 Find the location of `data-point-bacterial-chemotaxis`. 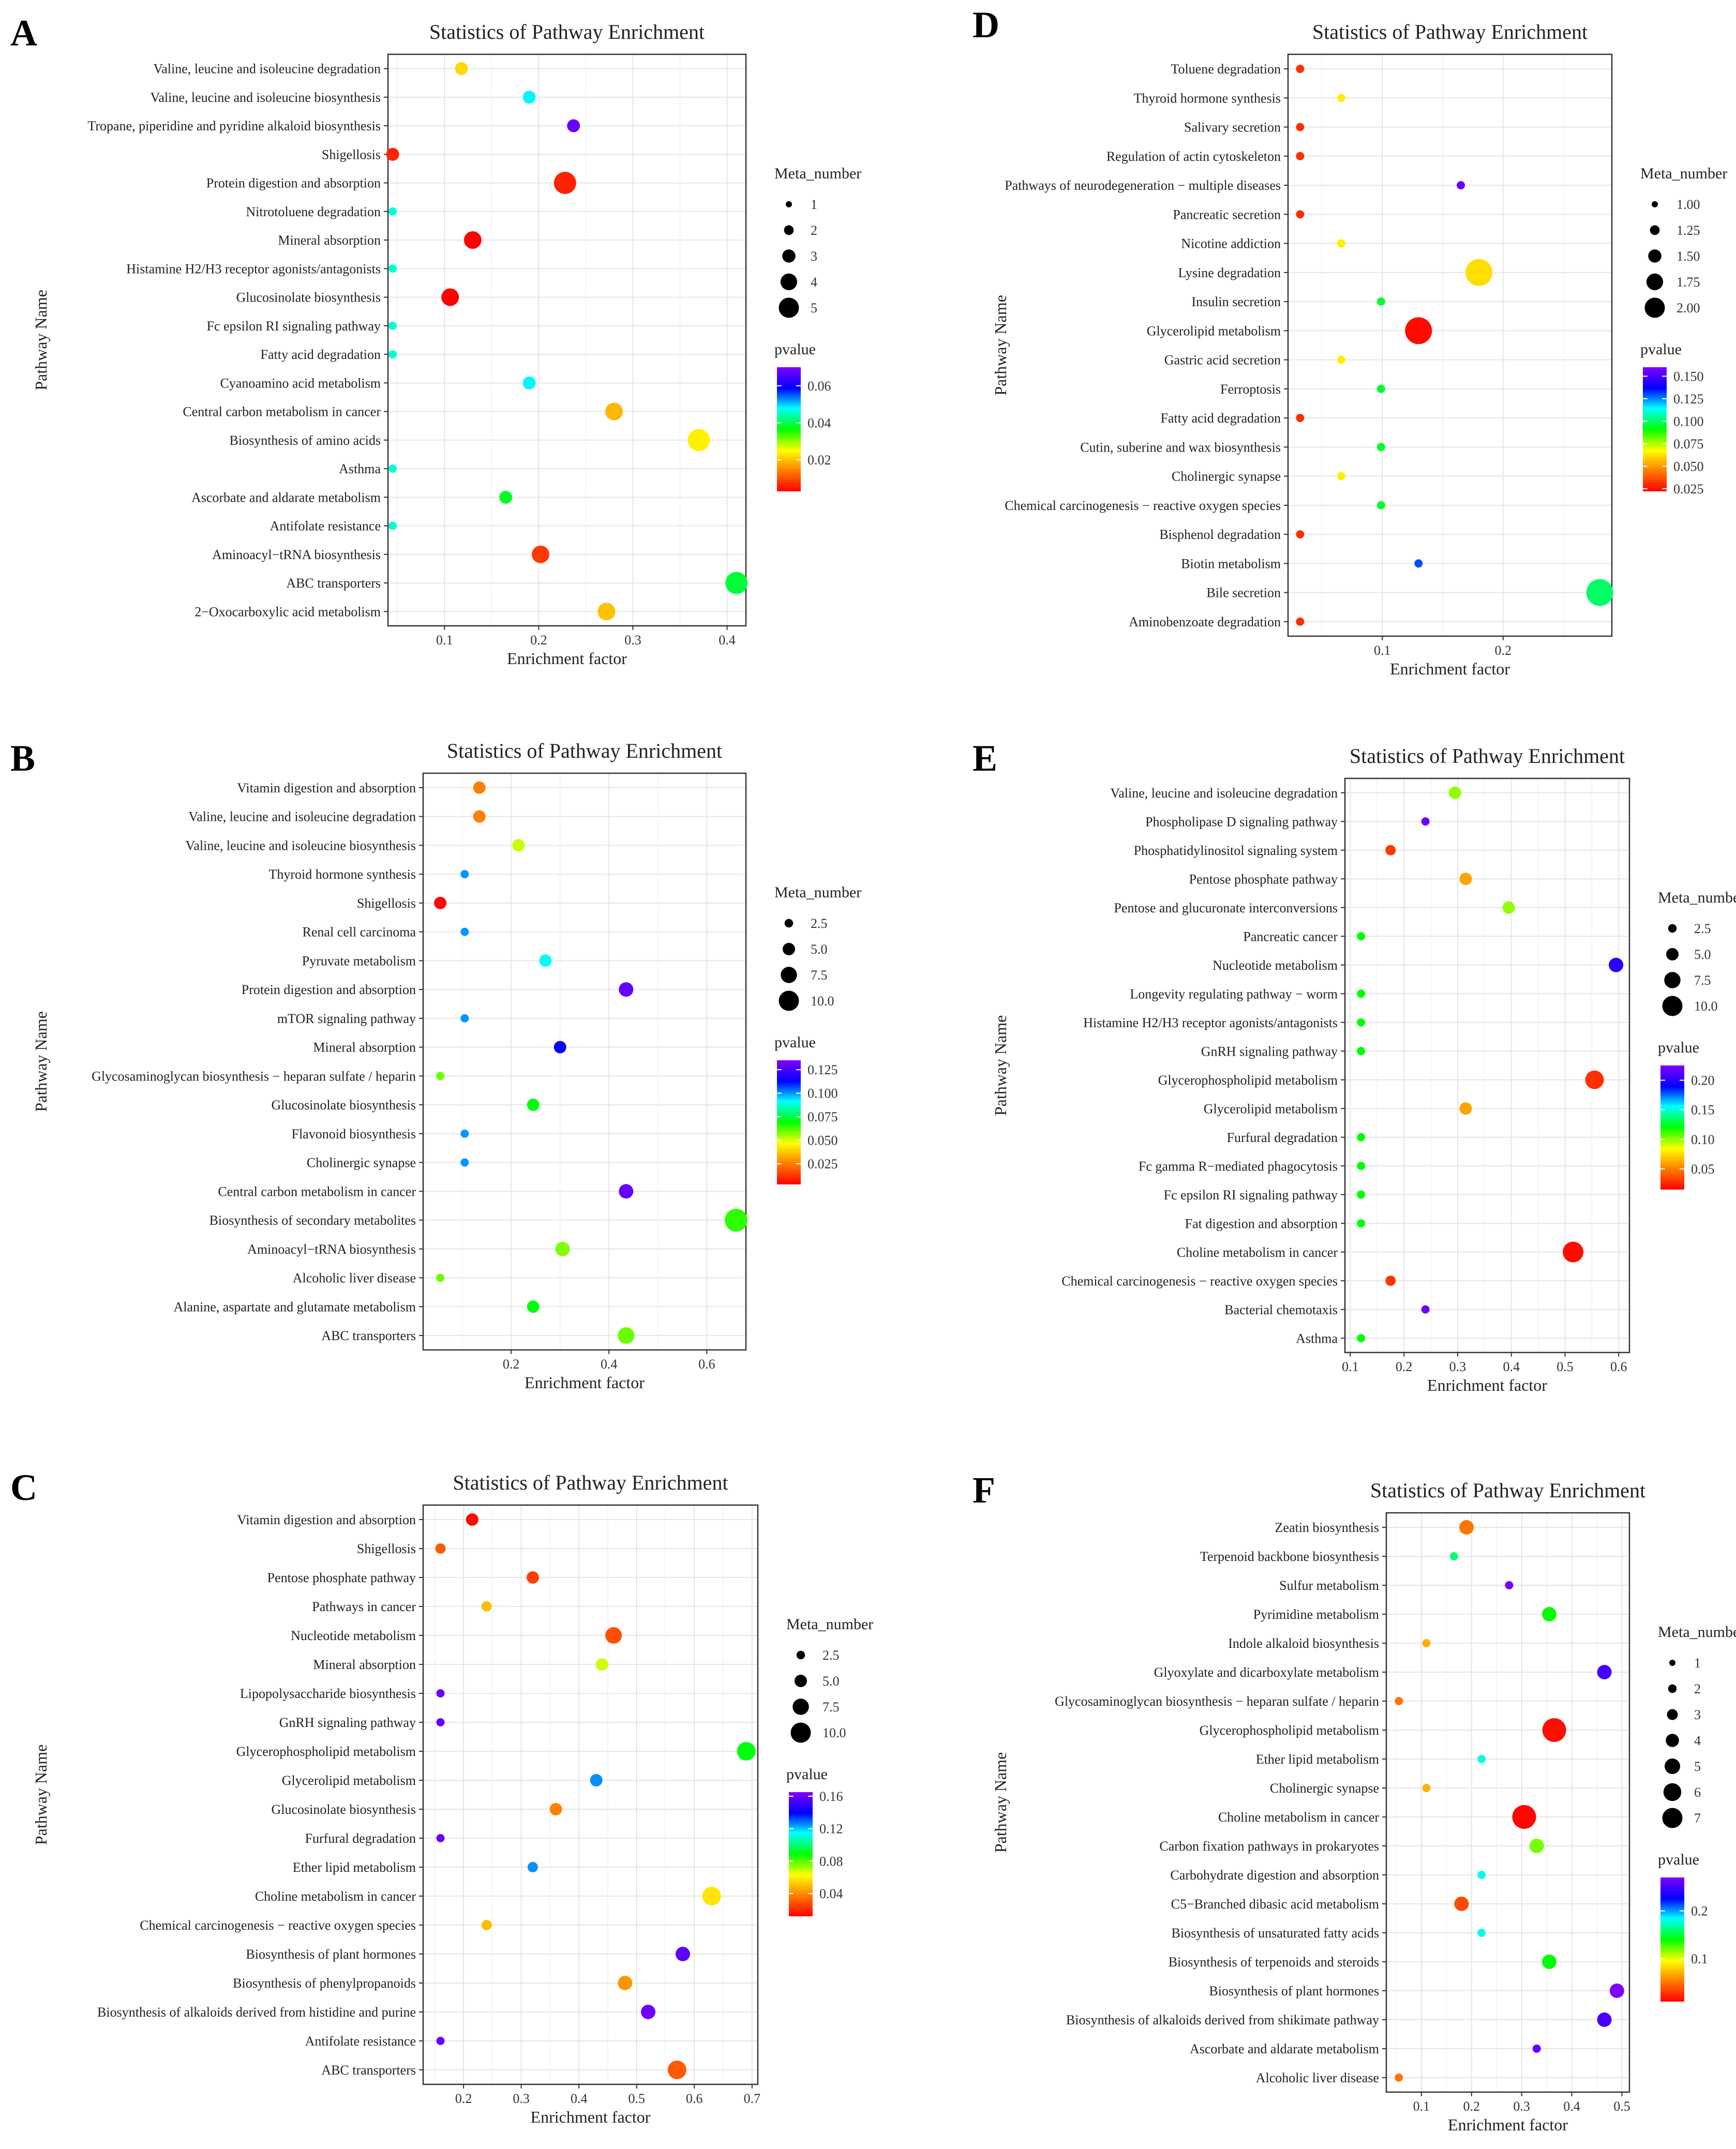

data-point-bacterial-chemotaxis is located at coordinates (1425, 1309).